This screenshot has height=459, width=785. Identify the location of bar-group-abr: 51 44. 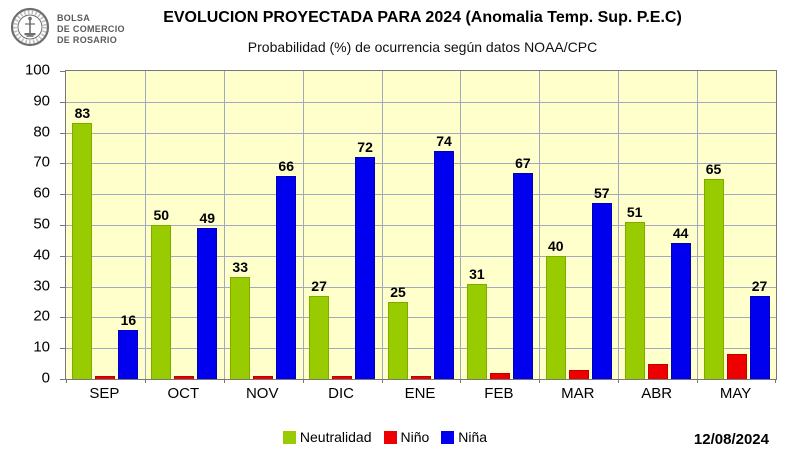
(657, 225).